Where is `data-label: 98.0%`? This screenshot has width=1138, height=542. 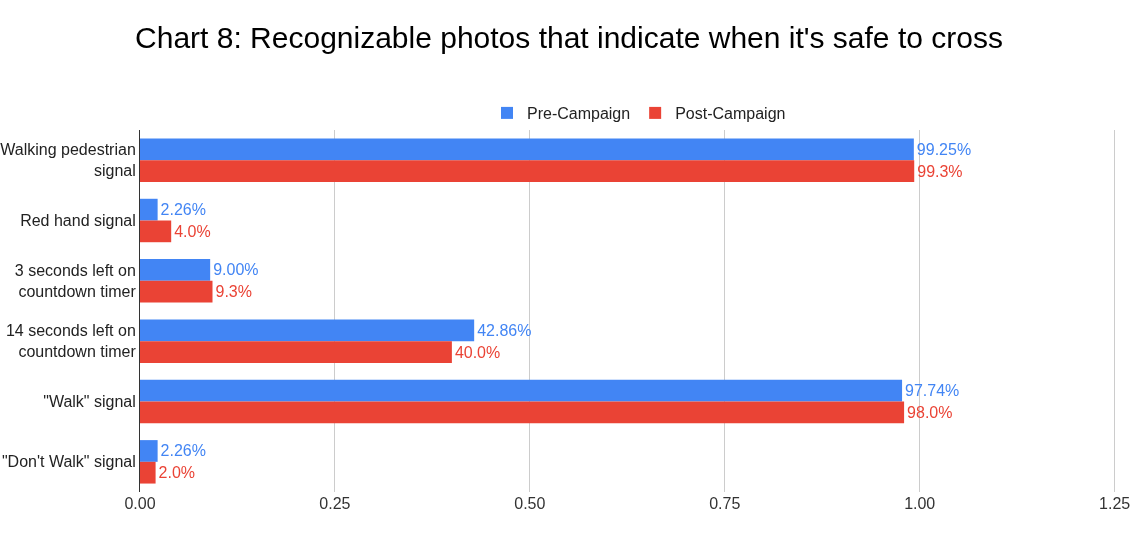
data-label: 98.0% is located at coordinates (930, 412).